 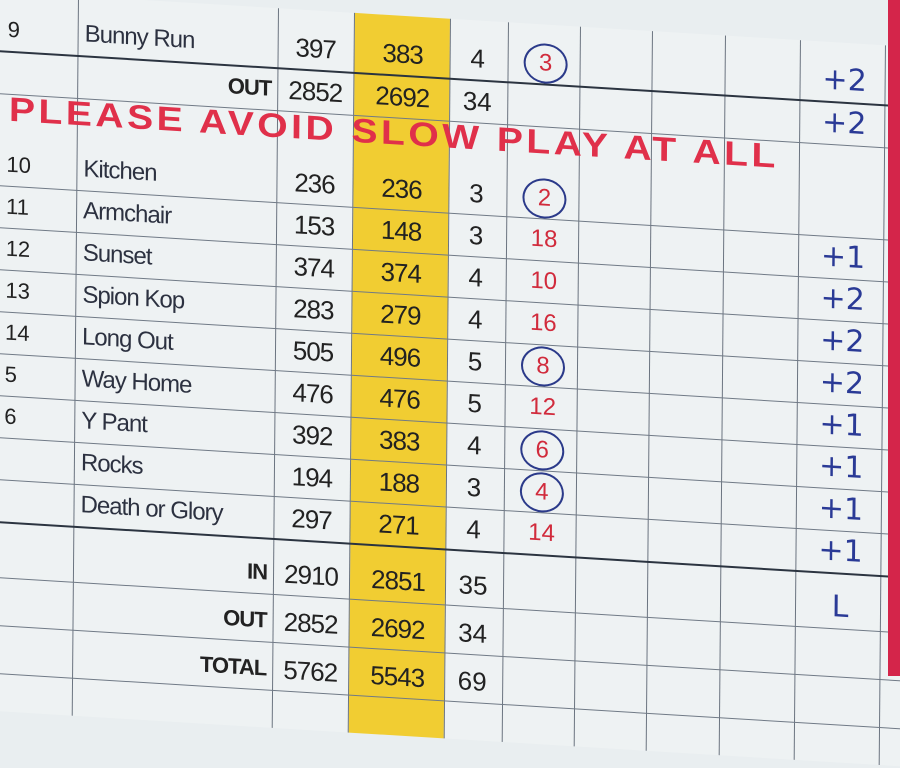 What do you see at coordinates (397, 676) in the screenshot?
I see `total-yellow: 5543` at bounding box center [397, 676].